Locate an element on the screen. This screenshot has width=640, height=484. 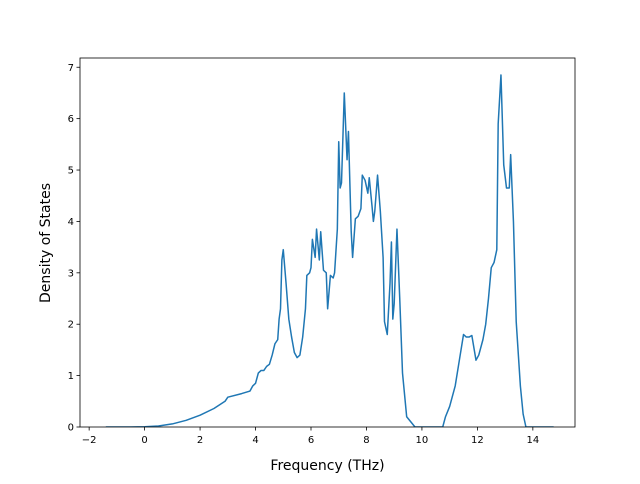
y-tick-label: 0 is located at coordinates (71, 428).